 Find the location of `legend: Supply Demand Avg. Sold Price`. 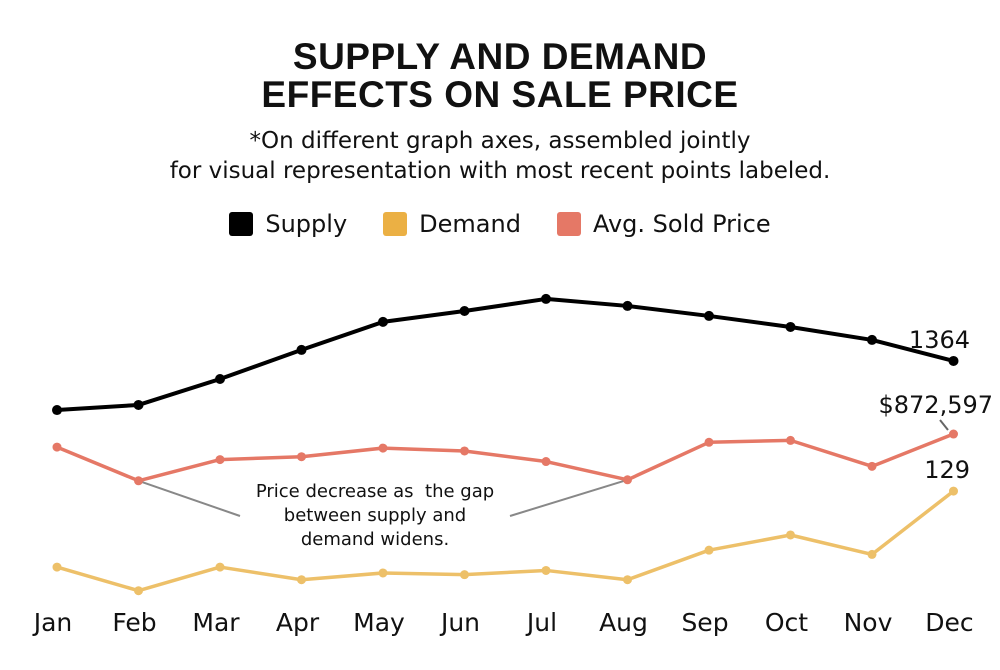

legend: Supply Demand Avg. Sold Price is located at coordinates (500, 224).